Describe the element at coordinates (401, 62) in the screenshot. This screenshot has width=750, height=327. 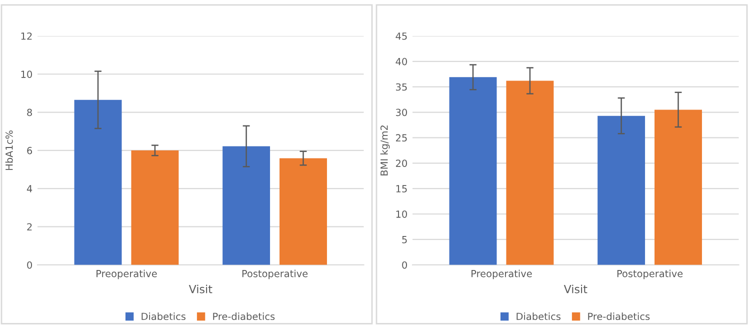
I see `y-tick-label: 40` at that location.